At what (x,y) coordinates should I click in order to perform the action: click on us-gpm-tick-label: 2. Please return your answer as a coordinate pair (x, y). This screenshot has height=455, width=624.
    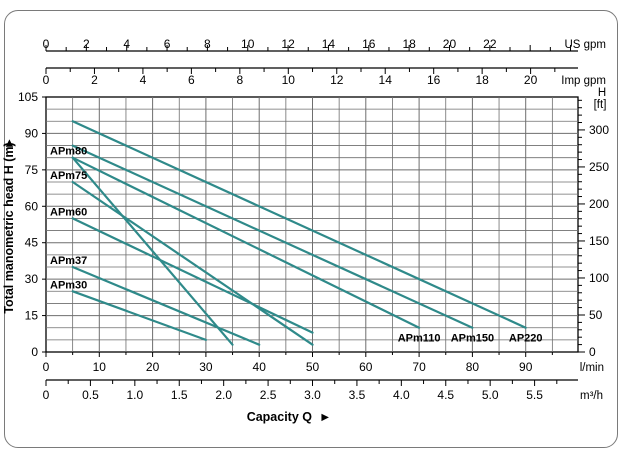
    Looking at the image, I should click on (86, 44).